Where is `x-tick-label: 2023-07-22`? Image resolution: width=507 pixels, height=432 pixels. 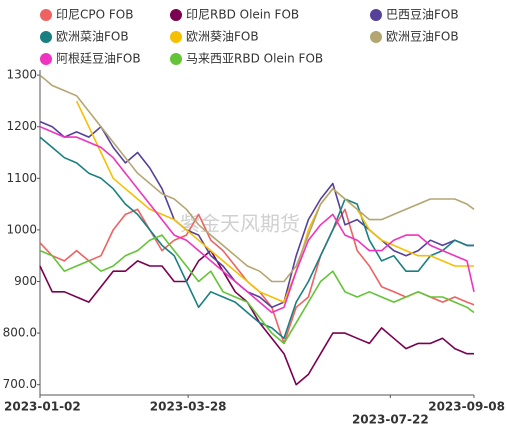 x-tick-label: 2023-07-22 is located at coordinates (390, 420).